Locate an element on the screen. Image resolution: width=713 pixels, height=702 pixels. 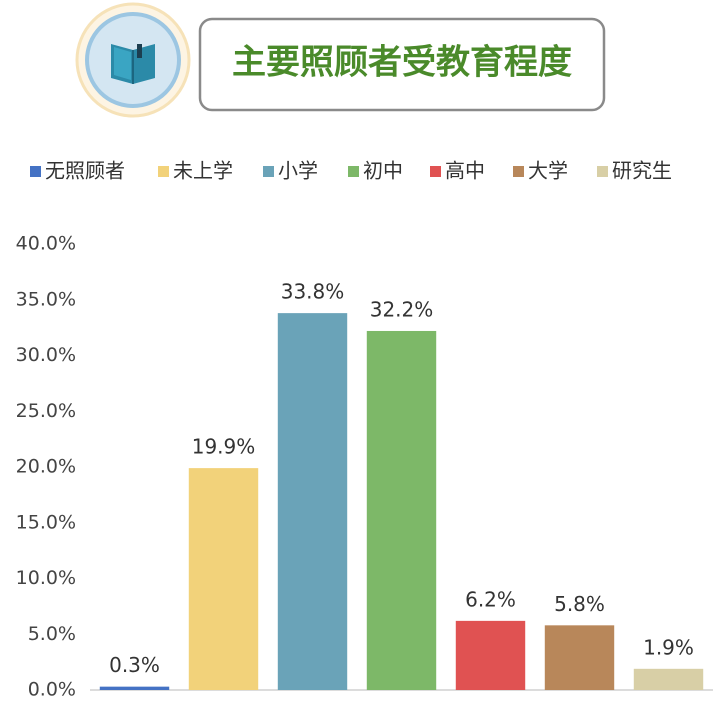
legend-label: 初中 is located at coordinates (383, 171).